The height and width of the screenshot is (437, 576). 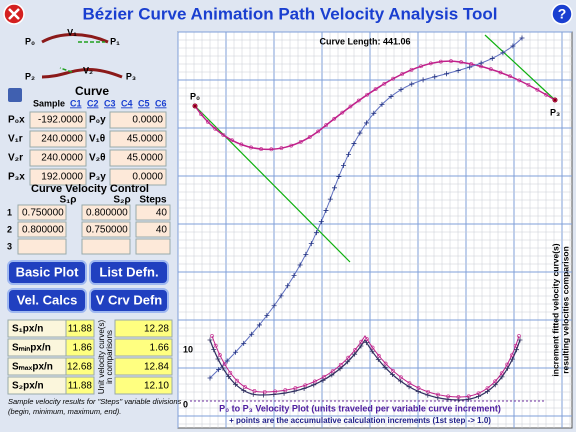 I want to click on plot-side-label: resulting velocities comparison, so click(x=565, y=310).